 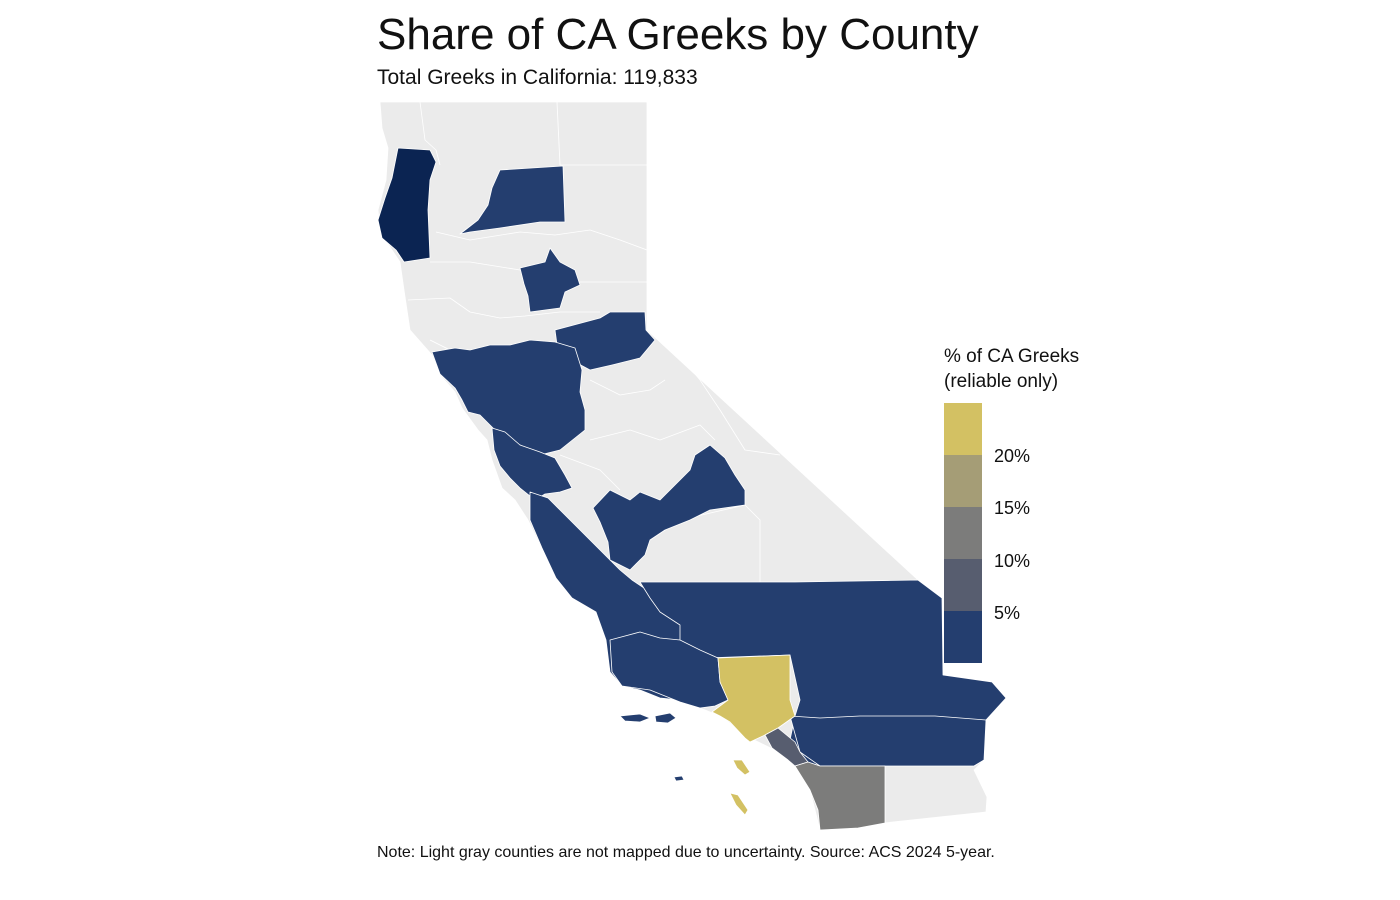 I want to click on island-santa-cruz, so click(x=635, y=718).